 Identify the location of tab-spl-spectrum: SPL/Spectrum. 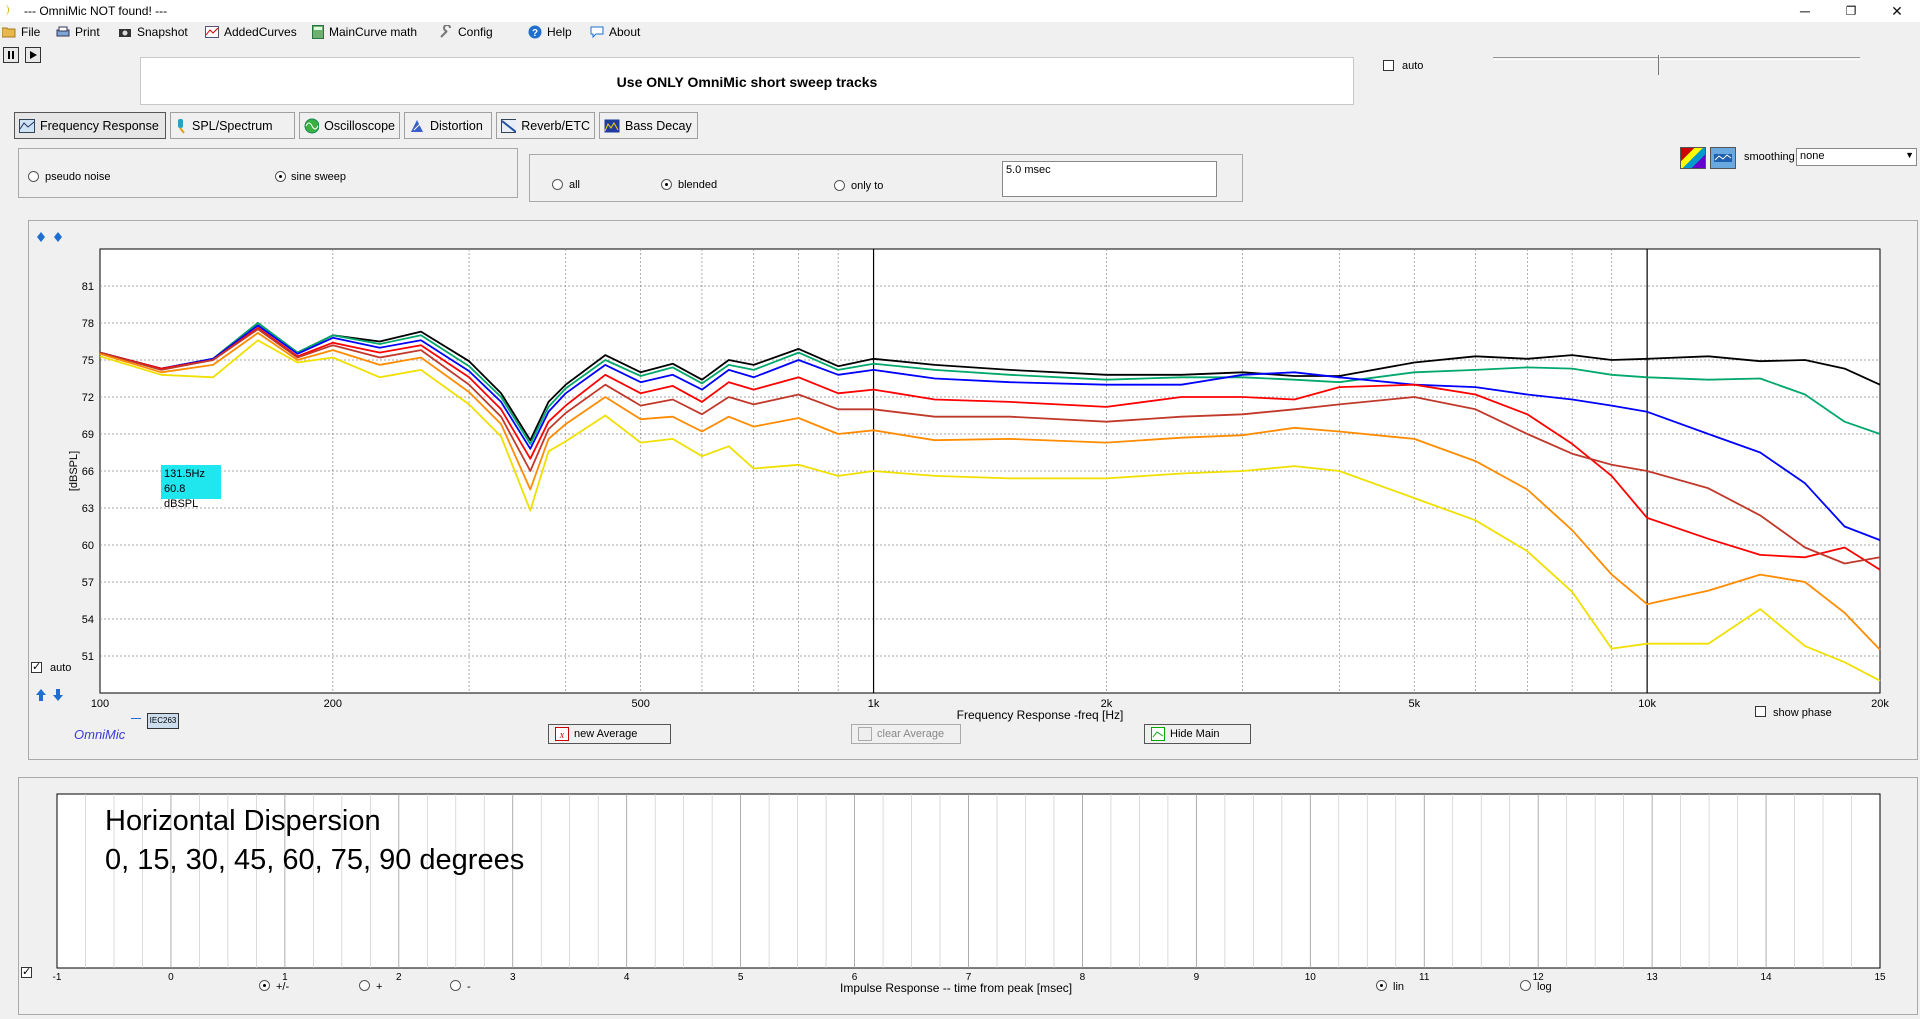
(232, 125).